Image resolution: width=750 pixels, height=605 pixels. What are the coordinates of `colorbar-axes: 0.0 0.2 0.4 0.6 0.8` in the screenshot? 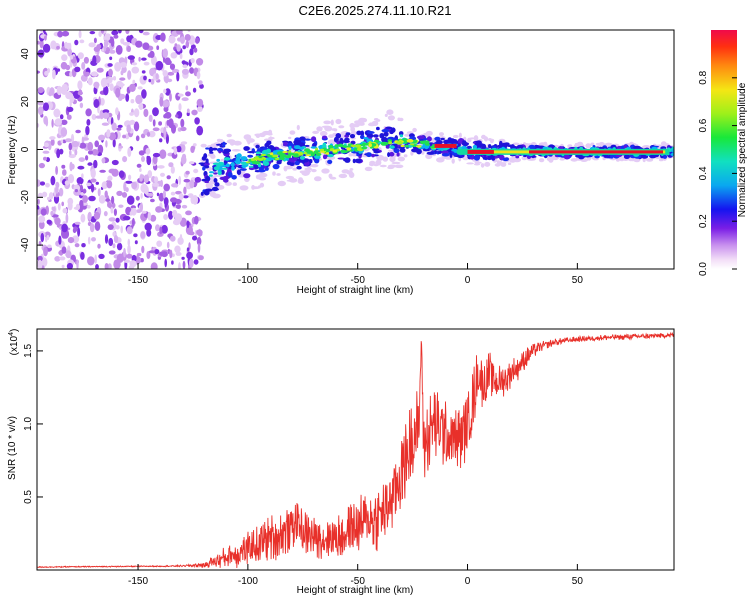 It's located at (717, 173).